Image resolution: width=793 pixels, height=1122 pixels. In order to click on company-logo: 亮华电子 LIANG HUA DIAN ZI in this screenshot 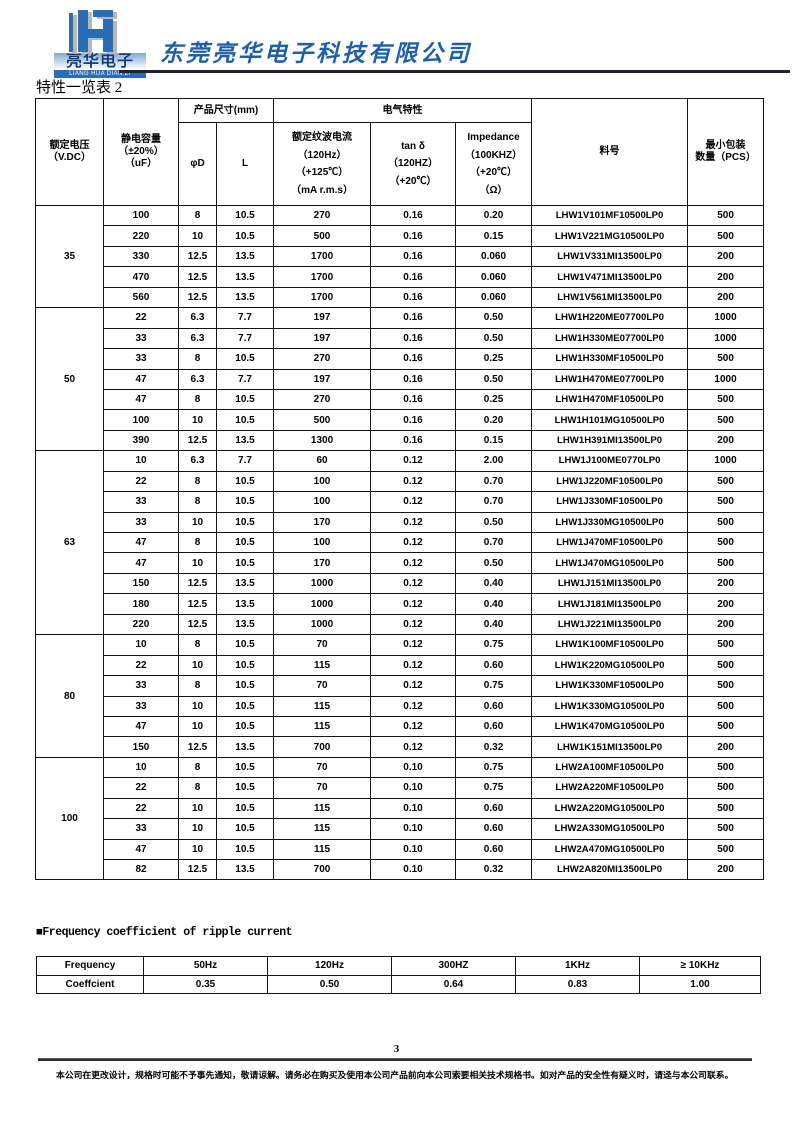, I will do `click(100, 44)`.